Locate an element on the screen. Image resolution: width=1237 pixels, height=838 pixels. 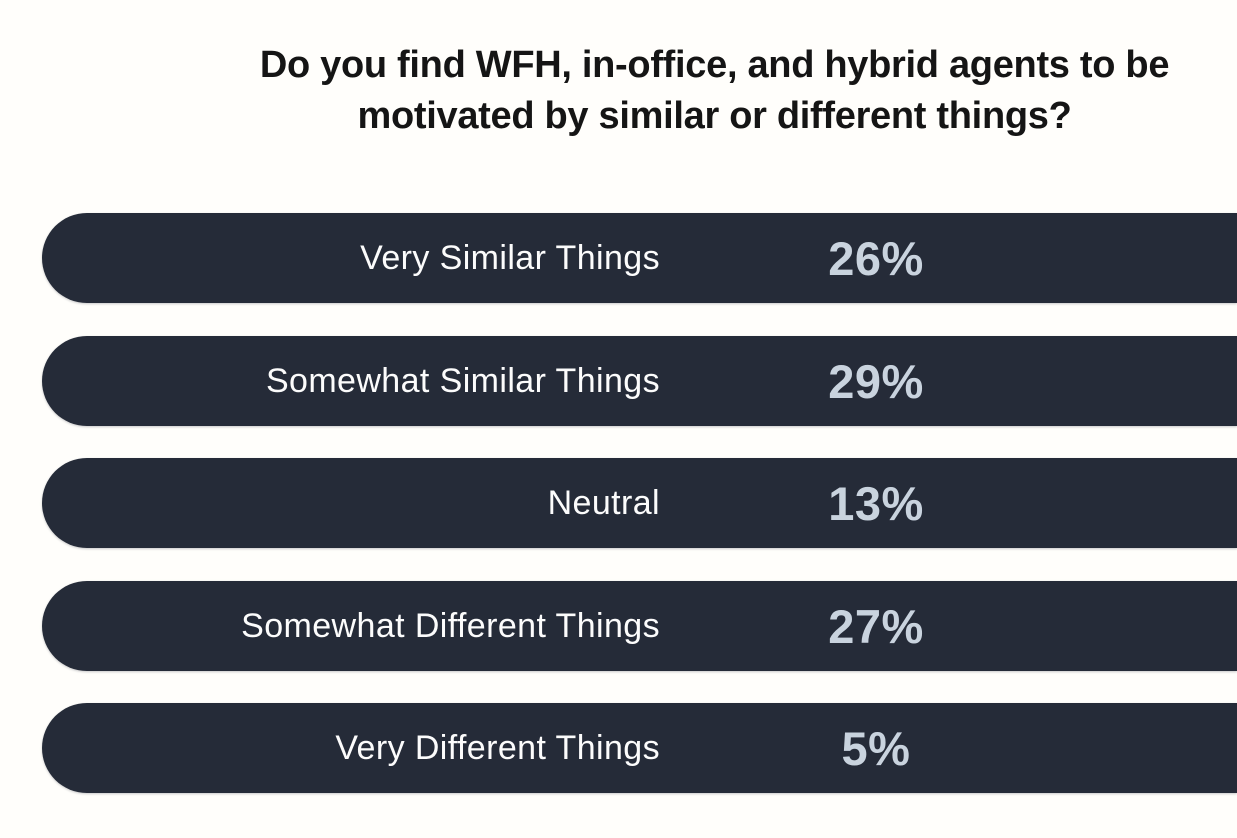
bar-row-neutral: Neutral 13% is located at coordinates (639, 503).